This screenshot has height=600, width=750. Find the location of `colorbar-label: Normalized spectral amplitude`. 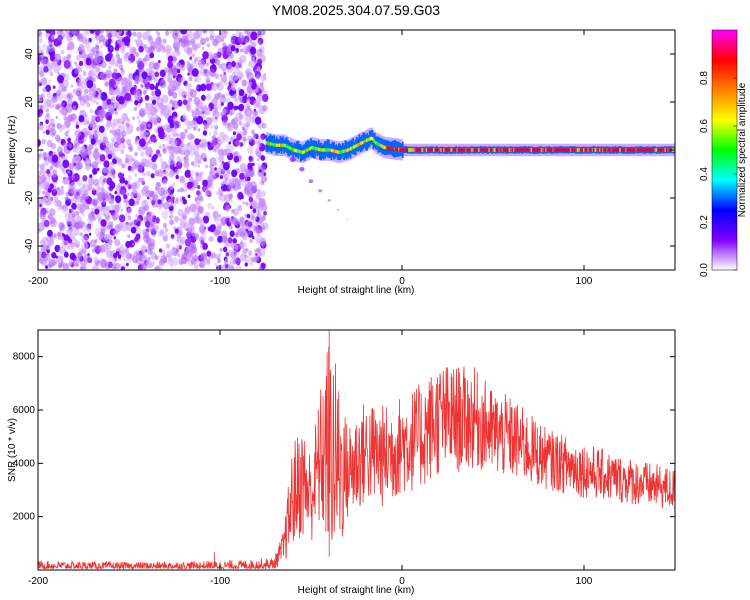

colorbar-label: Normalized spectral amplitude is located at coordinates (742, 149).